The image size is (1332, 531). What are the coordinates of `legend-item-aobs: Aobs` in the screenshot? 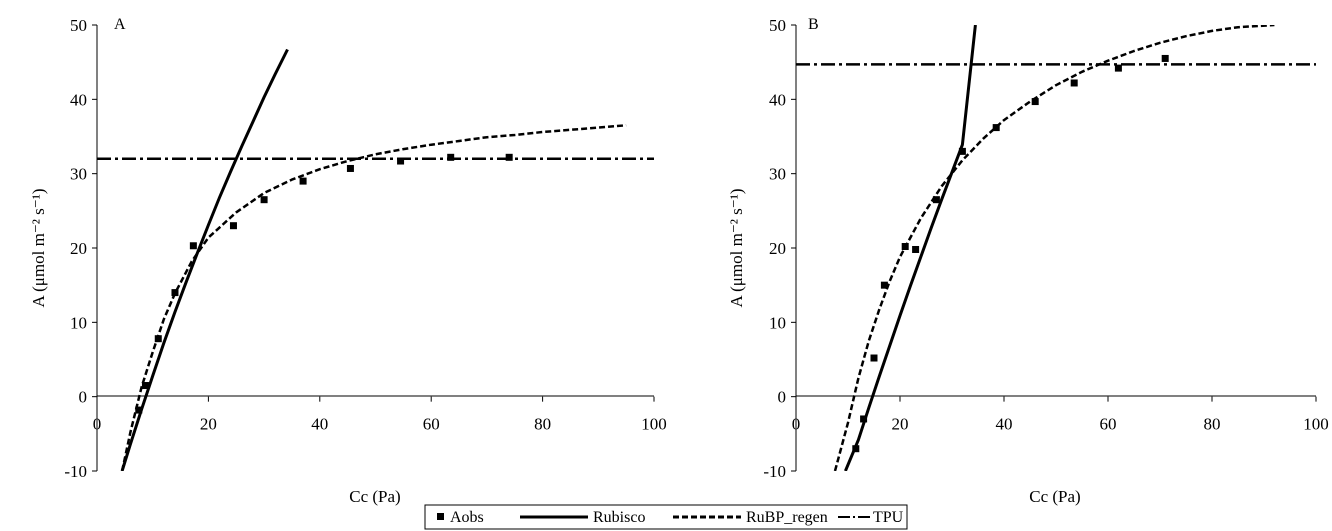 It's located at (460, 517).